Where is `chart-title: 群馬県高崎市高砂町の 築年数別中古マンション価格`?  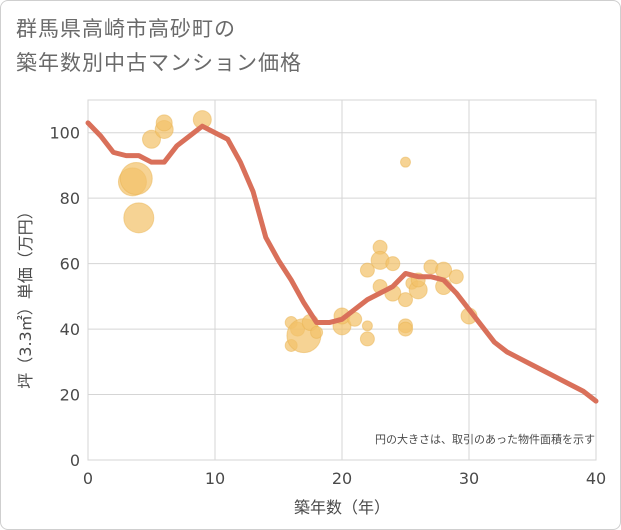
chart-title: 群馬県高崎市高砂町の 築年数別中古マンション価格 is located at coordinates (159, 46).